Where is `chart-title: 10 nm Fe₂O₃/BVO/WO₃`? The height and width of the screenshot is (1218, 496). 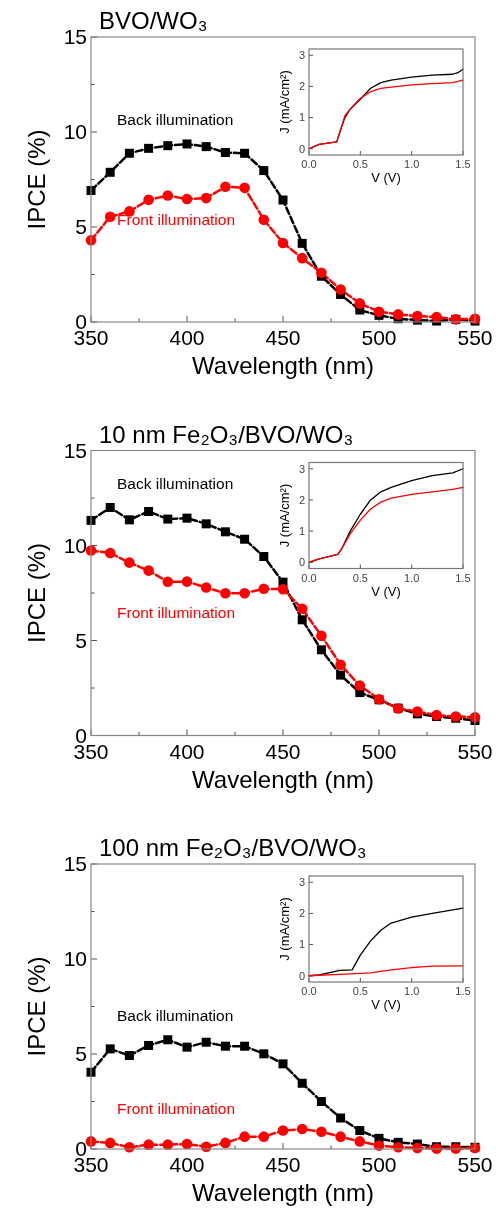
chart-title: 10 nm Fe₂O₃/BVO/WO₃ is located at coordinates (226, 434).